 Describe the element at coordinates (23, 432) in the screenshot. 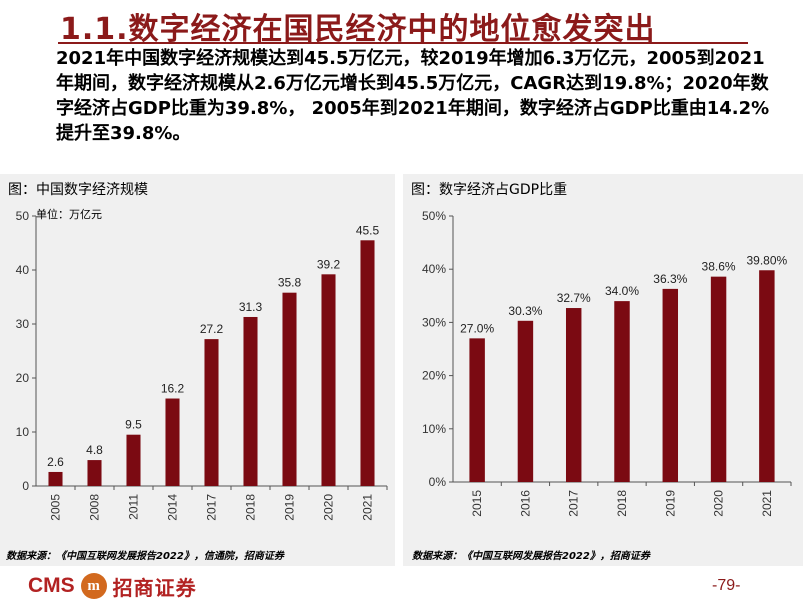

I see `y-tick-label: 10` at that location.